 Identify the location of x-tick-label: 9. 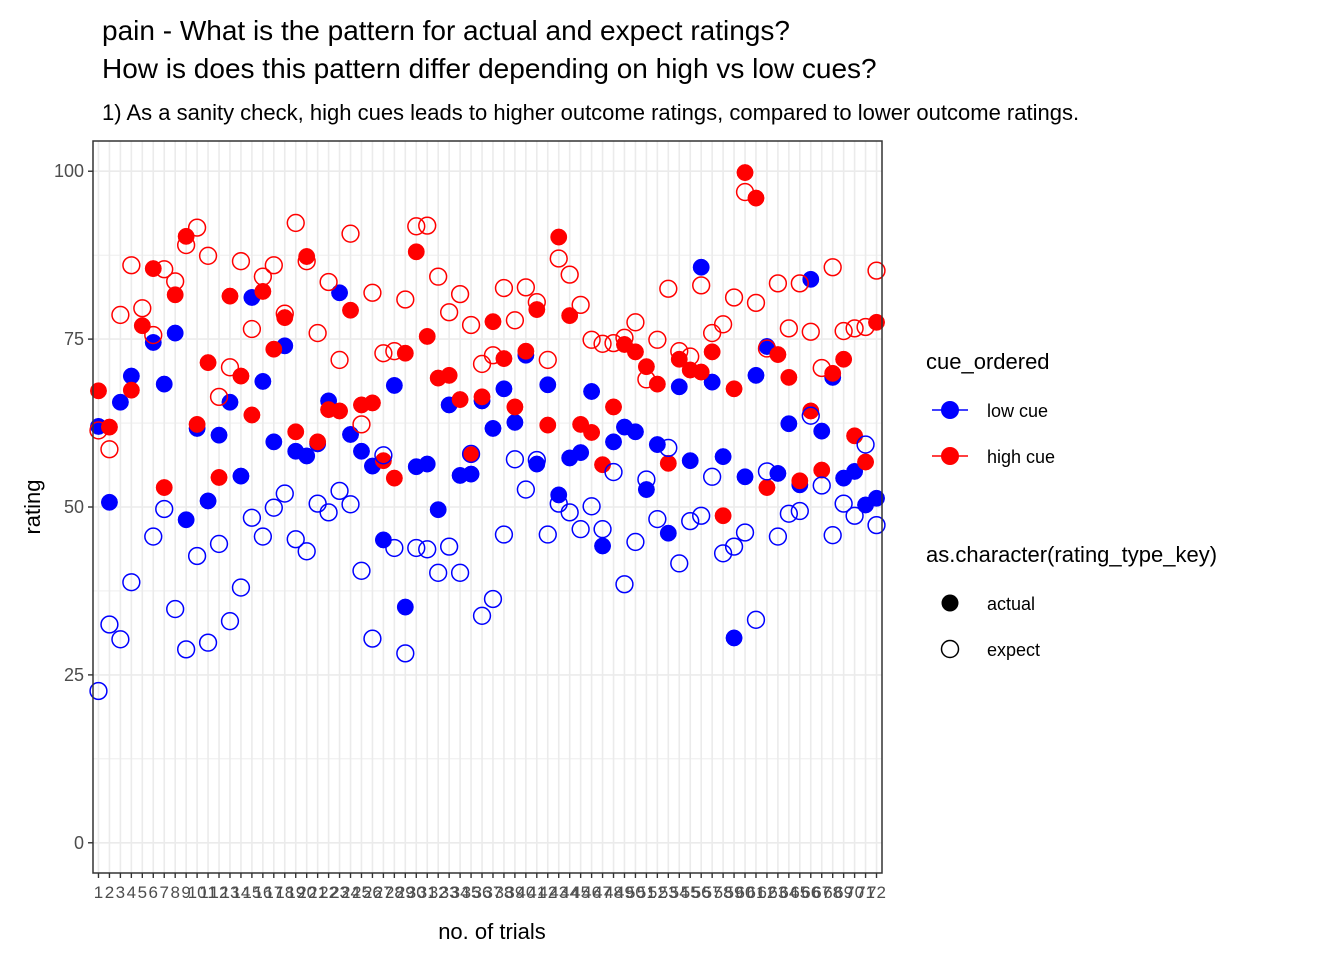
(185, 892).